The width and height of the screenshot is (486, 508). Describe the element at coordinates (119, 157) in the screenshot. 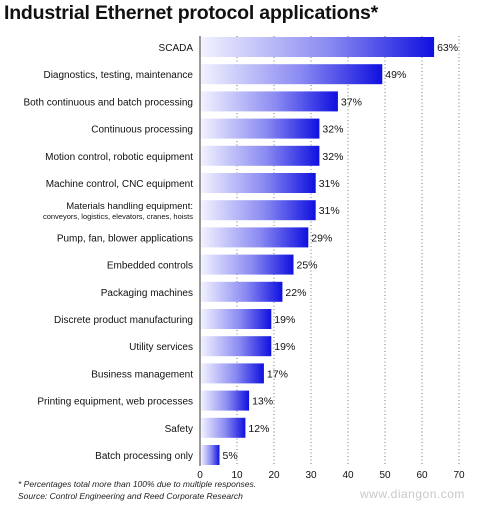

I see `category-label-4: Motion control, robotic equipment` at that location.